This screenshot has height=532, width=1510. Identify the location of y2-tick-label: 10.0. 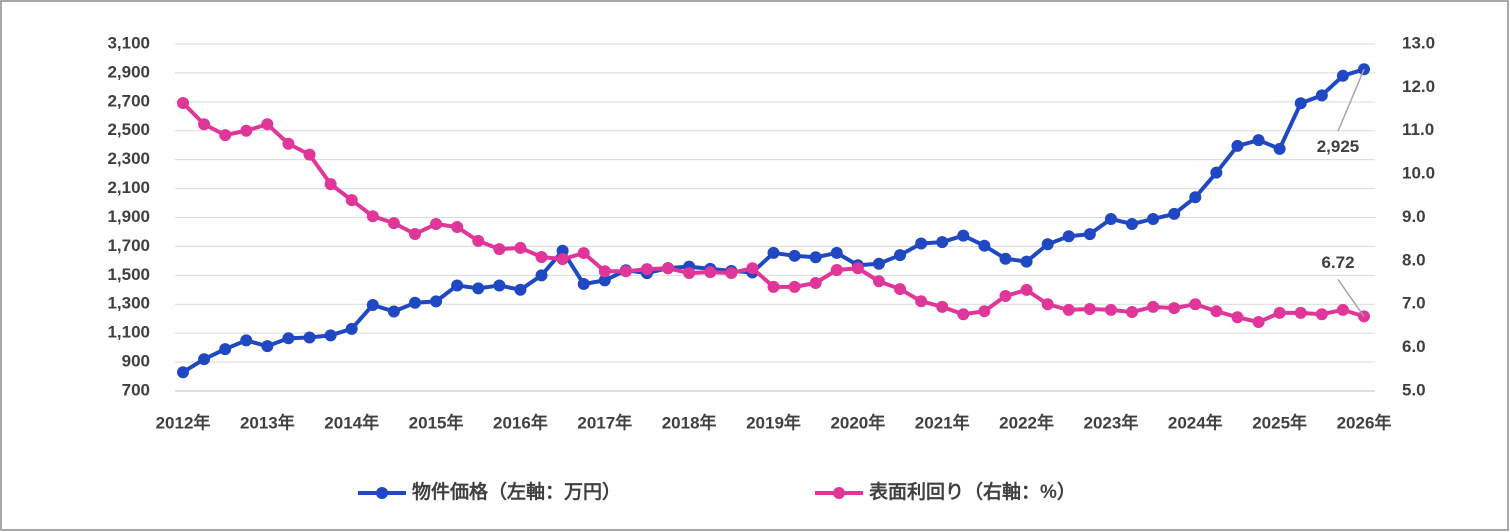
(1418, 173).